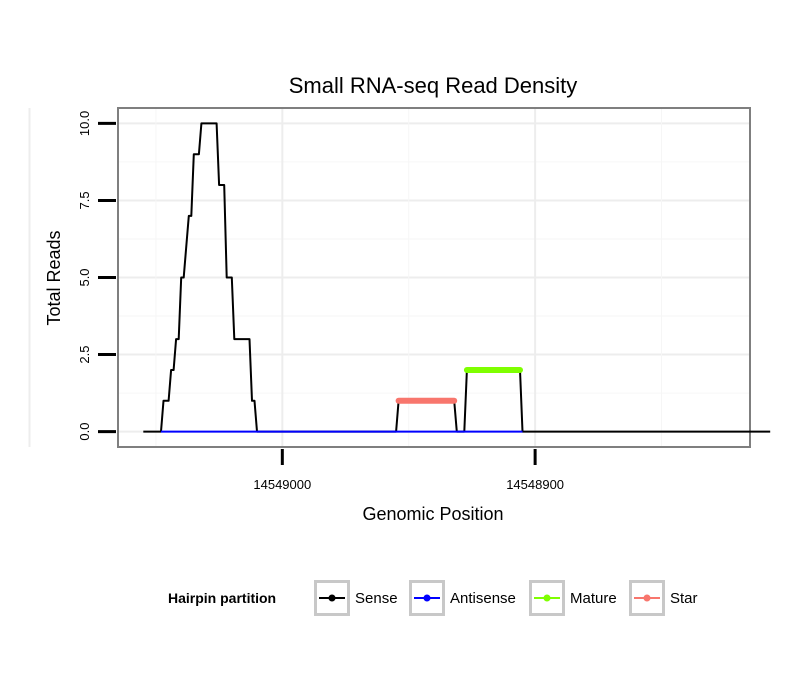 The image size is (810, 690). I want to click on y-axis: 0.0 2.5 5.0 7.5 10.0, so click(96, 276).